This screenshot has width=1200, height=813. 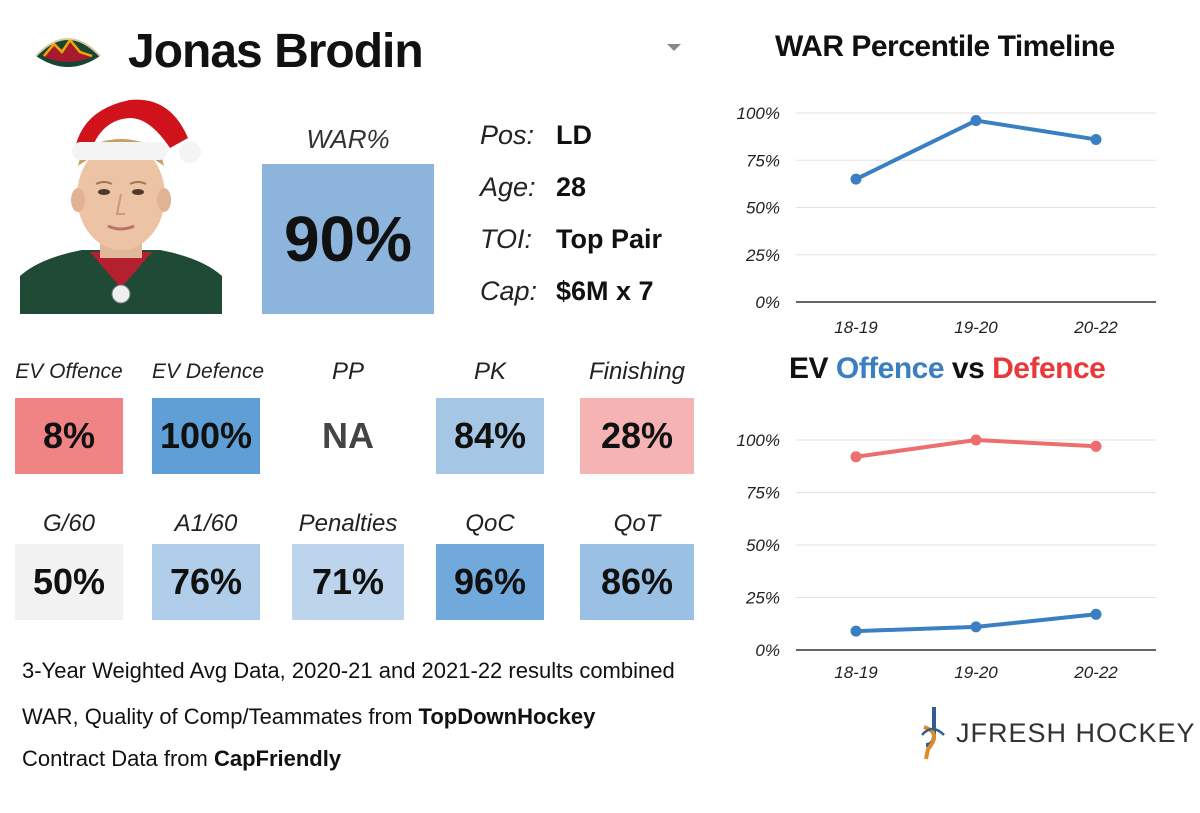 What do you see at coordinates (69, 436) in the screenshot?
I see `ev-offence-tile: 8%` at bounding box center [69, 436].